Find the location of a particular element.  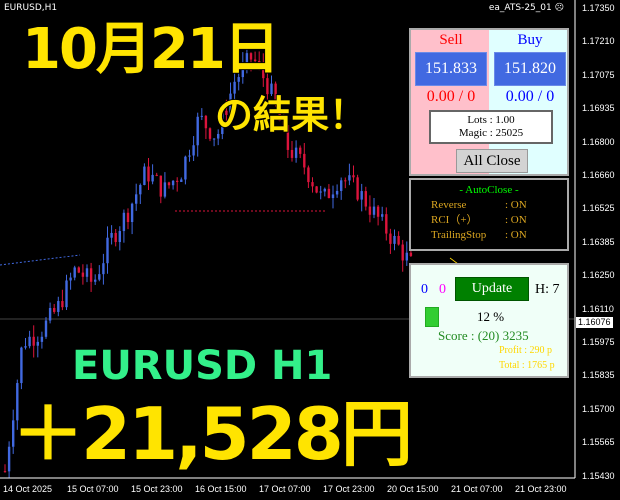

autoclose-row: RCI（+）: ON is located at coordinates (499, 220).